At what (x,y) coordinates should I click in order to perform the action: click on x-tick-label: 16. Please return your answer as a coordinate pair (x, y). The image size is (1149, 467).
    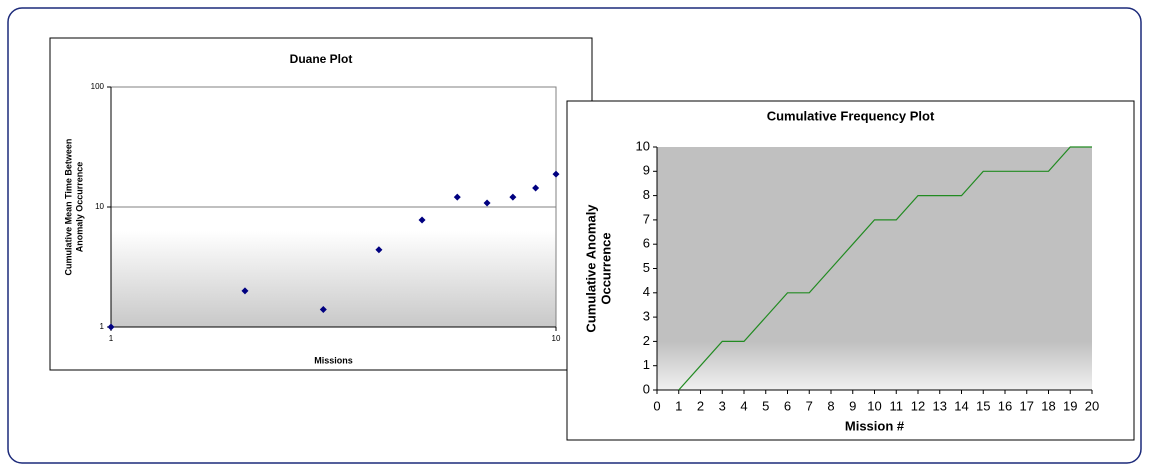
    Looking at the image, I should click on (1005, 405).